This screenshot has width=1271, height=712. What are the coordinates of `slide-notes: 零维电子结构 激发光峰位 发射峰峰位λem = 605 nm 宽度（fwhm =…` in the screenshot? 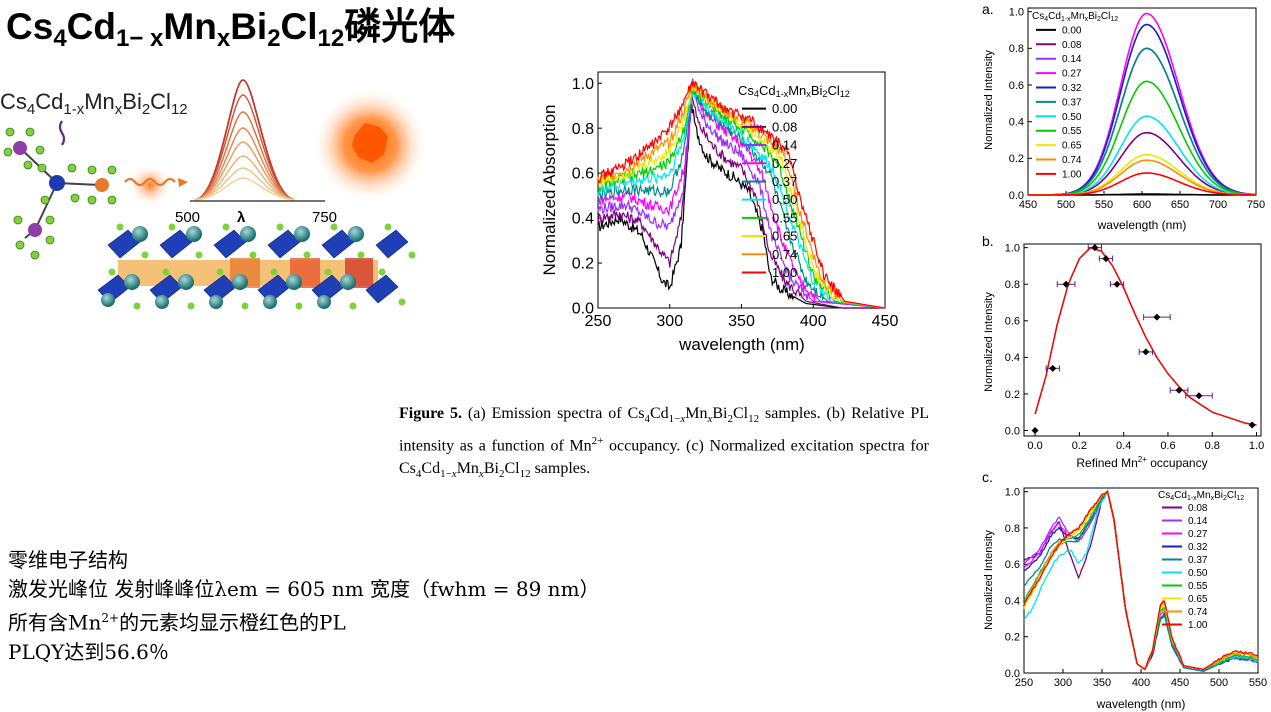 It's located at (304, 606).